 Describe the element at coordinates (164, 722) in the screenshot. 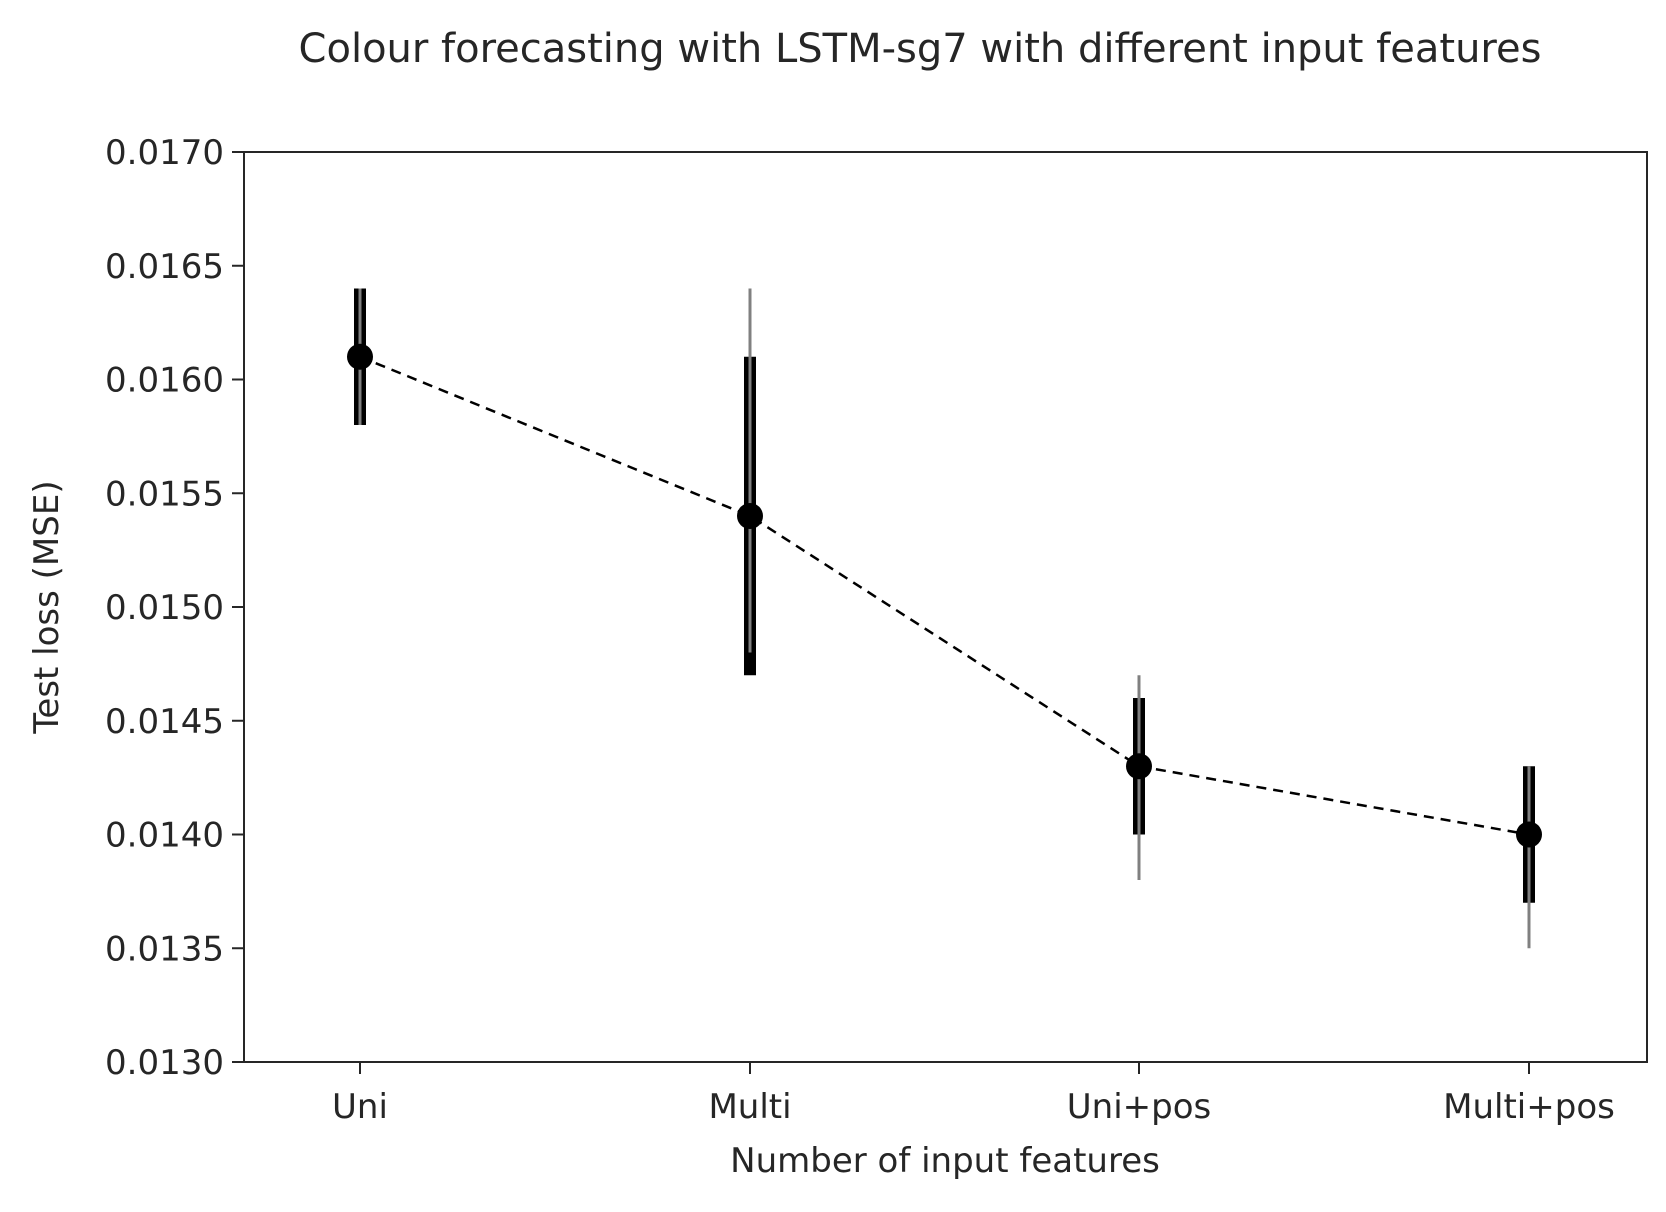

I see `y-tick-label: 0.0145` at that location.